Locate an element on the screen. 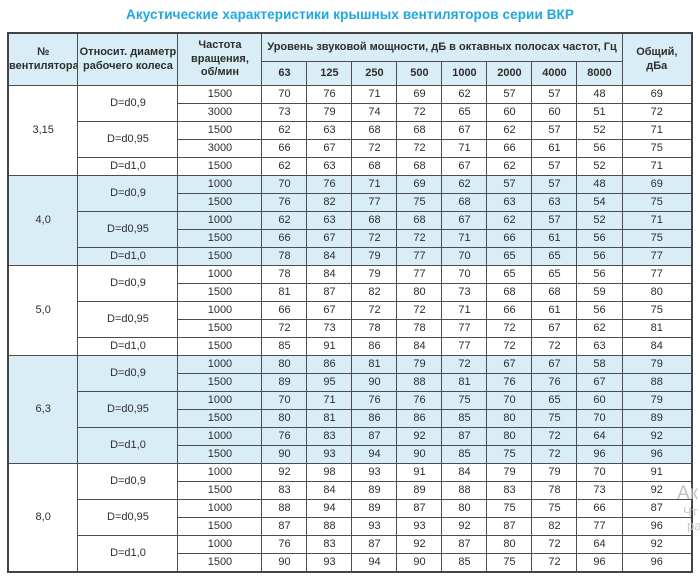 The height and width of the screenshot is (580, 700). header-frequency-63: 63 is located at coordinates (284, 73).